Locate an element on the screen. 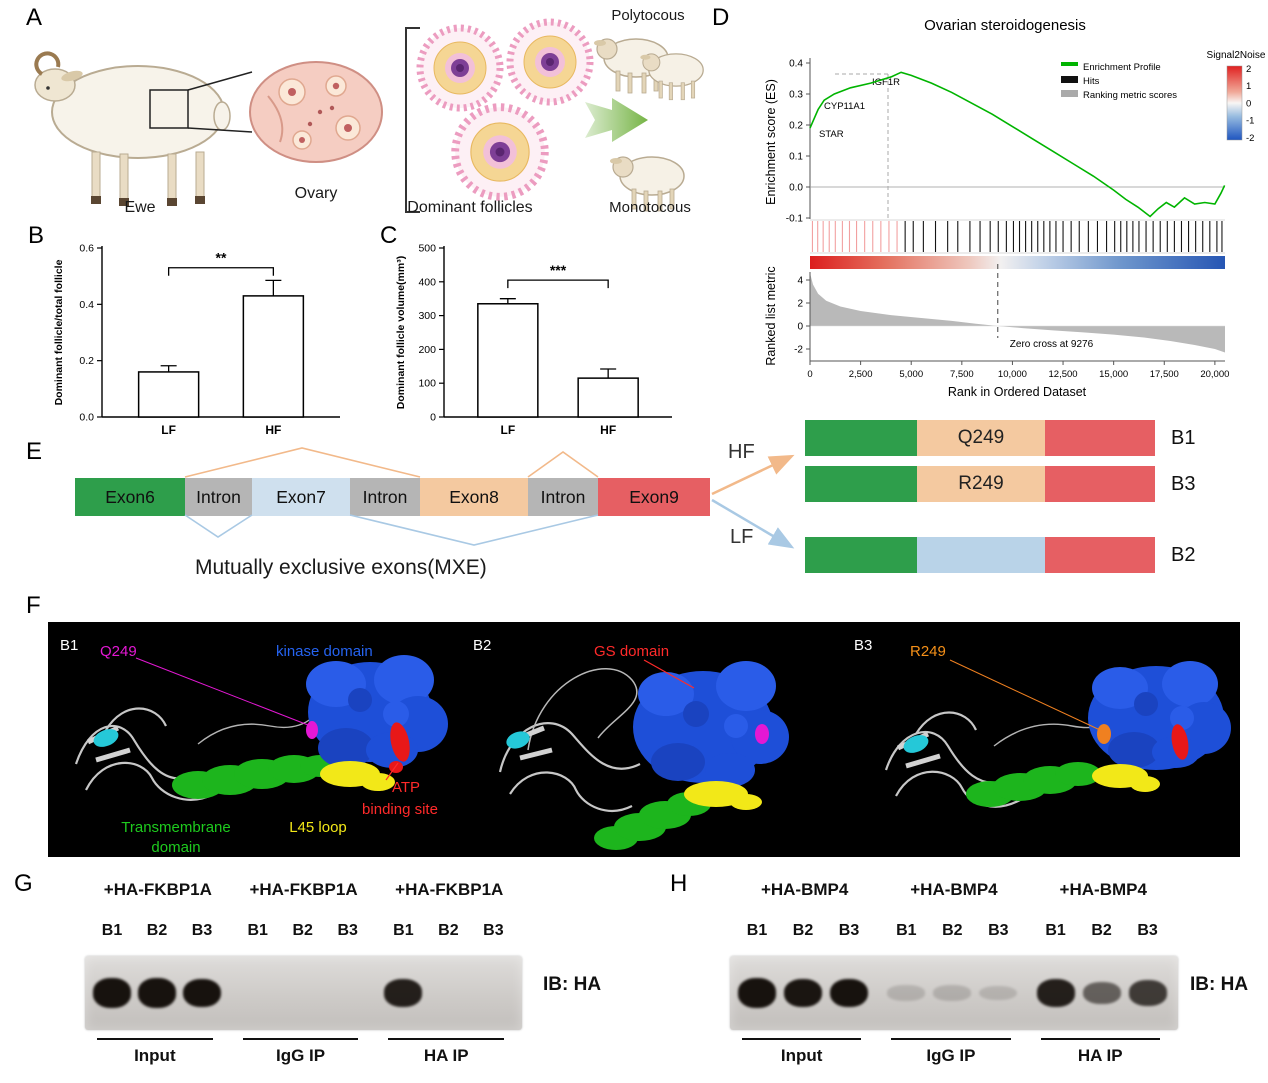 The image size is (1268, 1083). zero-cross-label: Zero cross at 9276 is located at coordinates (1052, 344).